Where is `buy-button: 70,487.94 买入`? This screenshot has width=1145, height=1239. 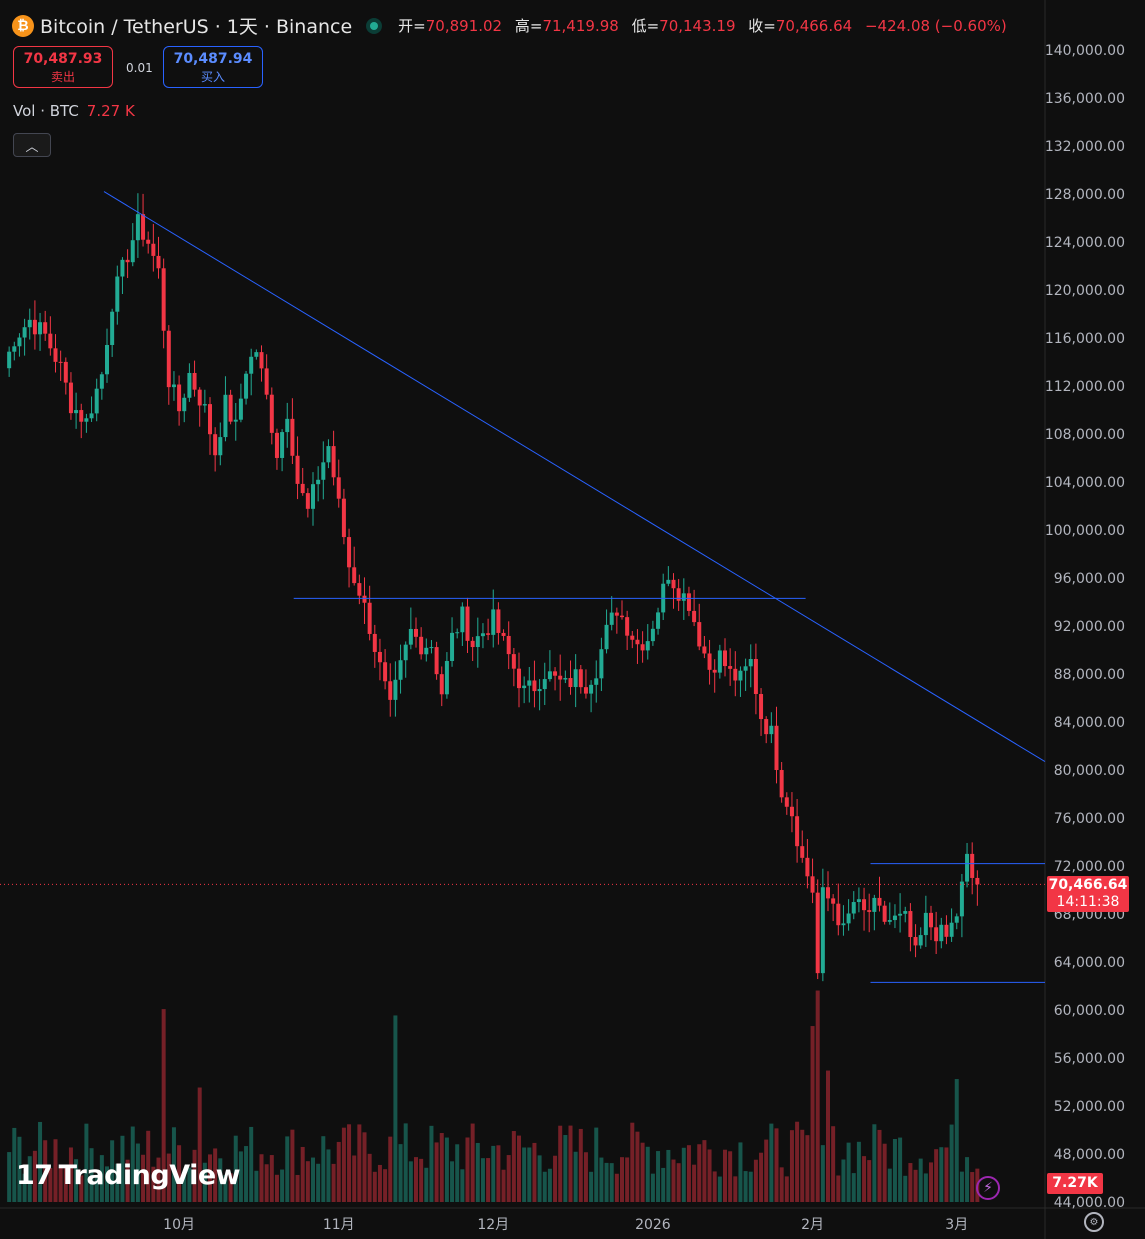
buy-button: 70,487.94 买入 is located at coordinates (213, 67).